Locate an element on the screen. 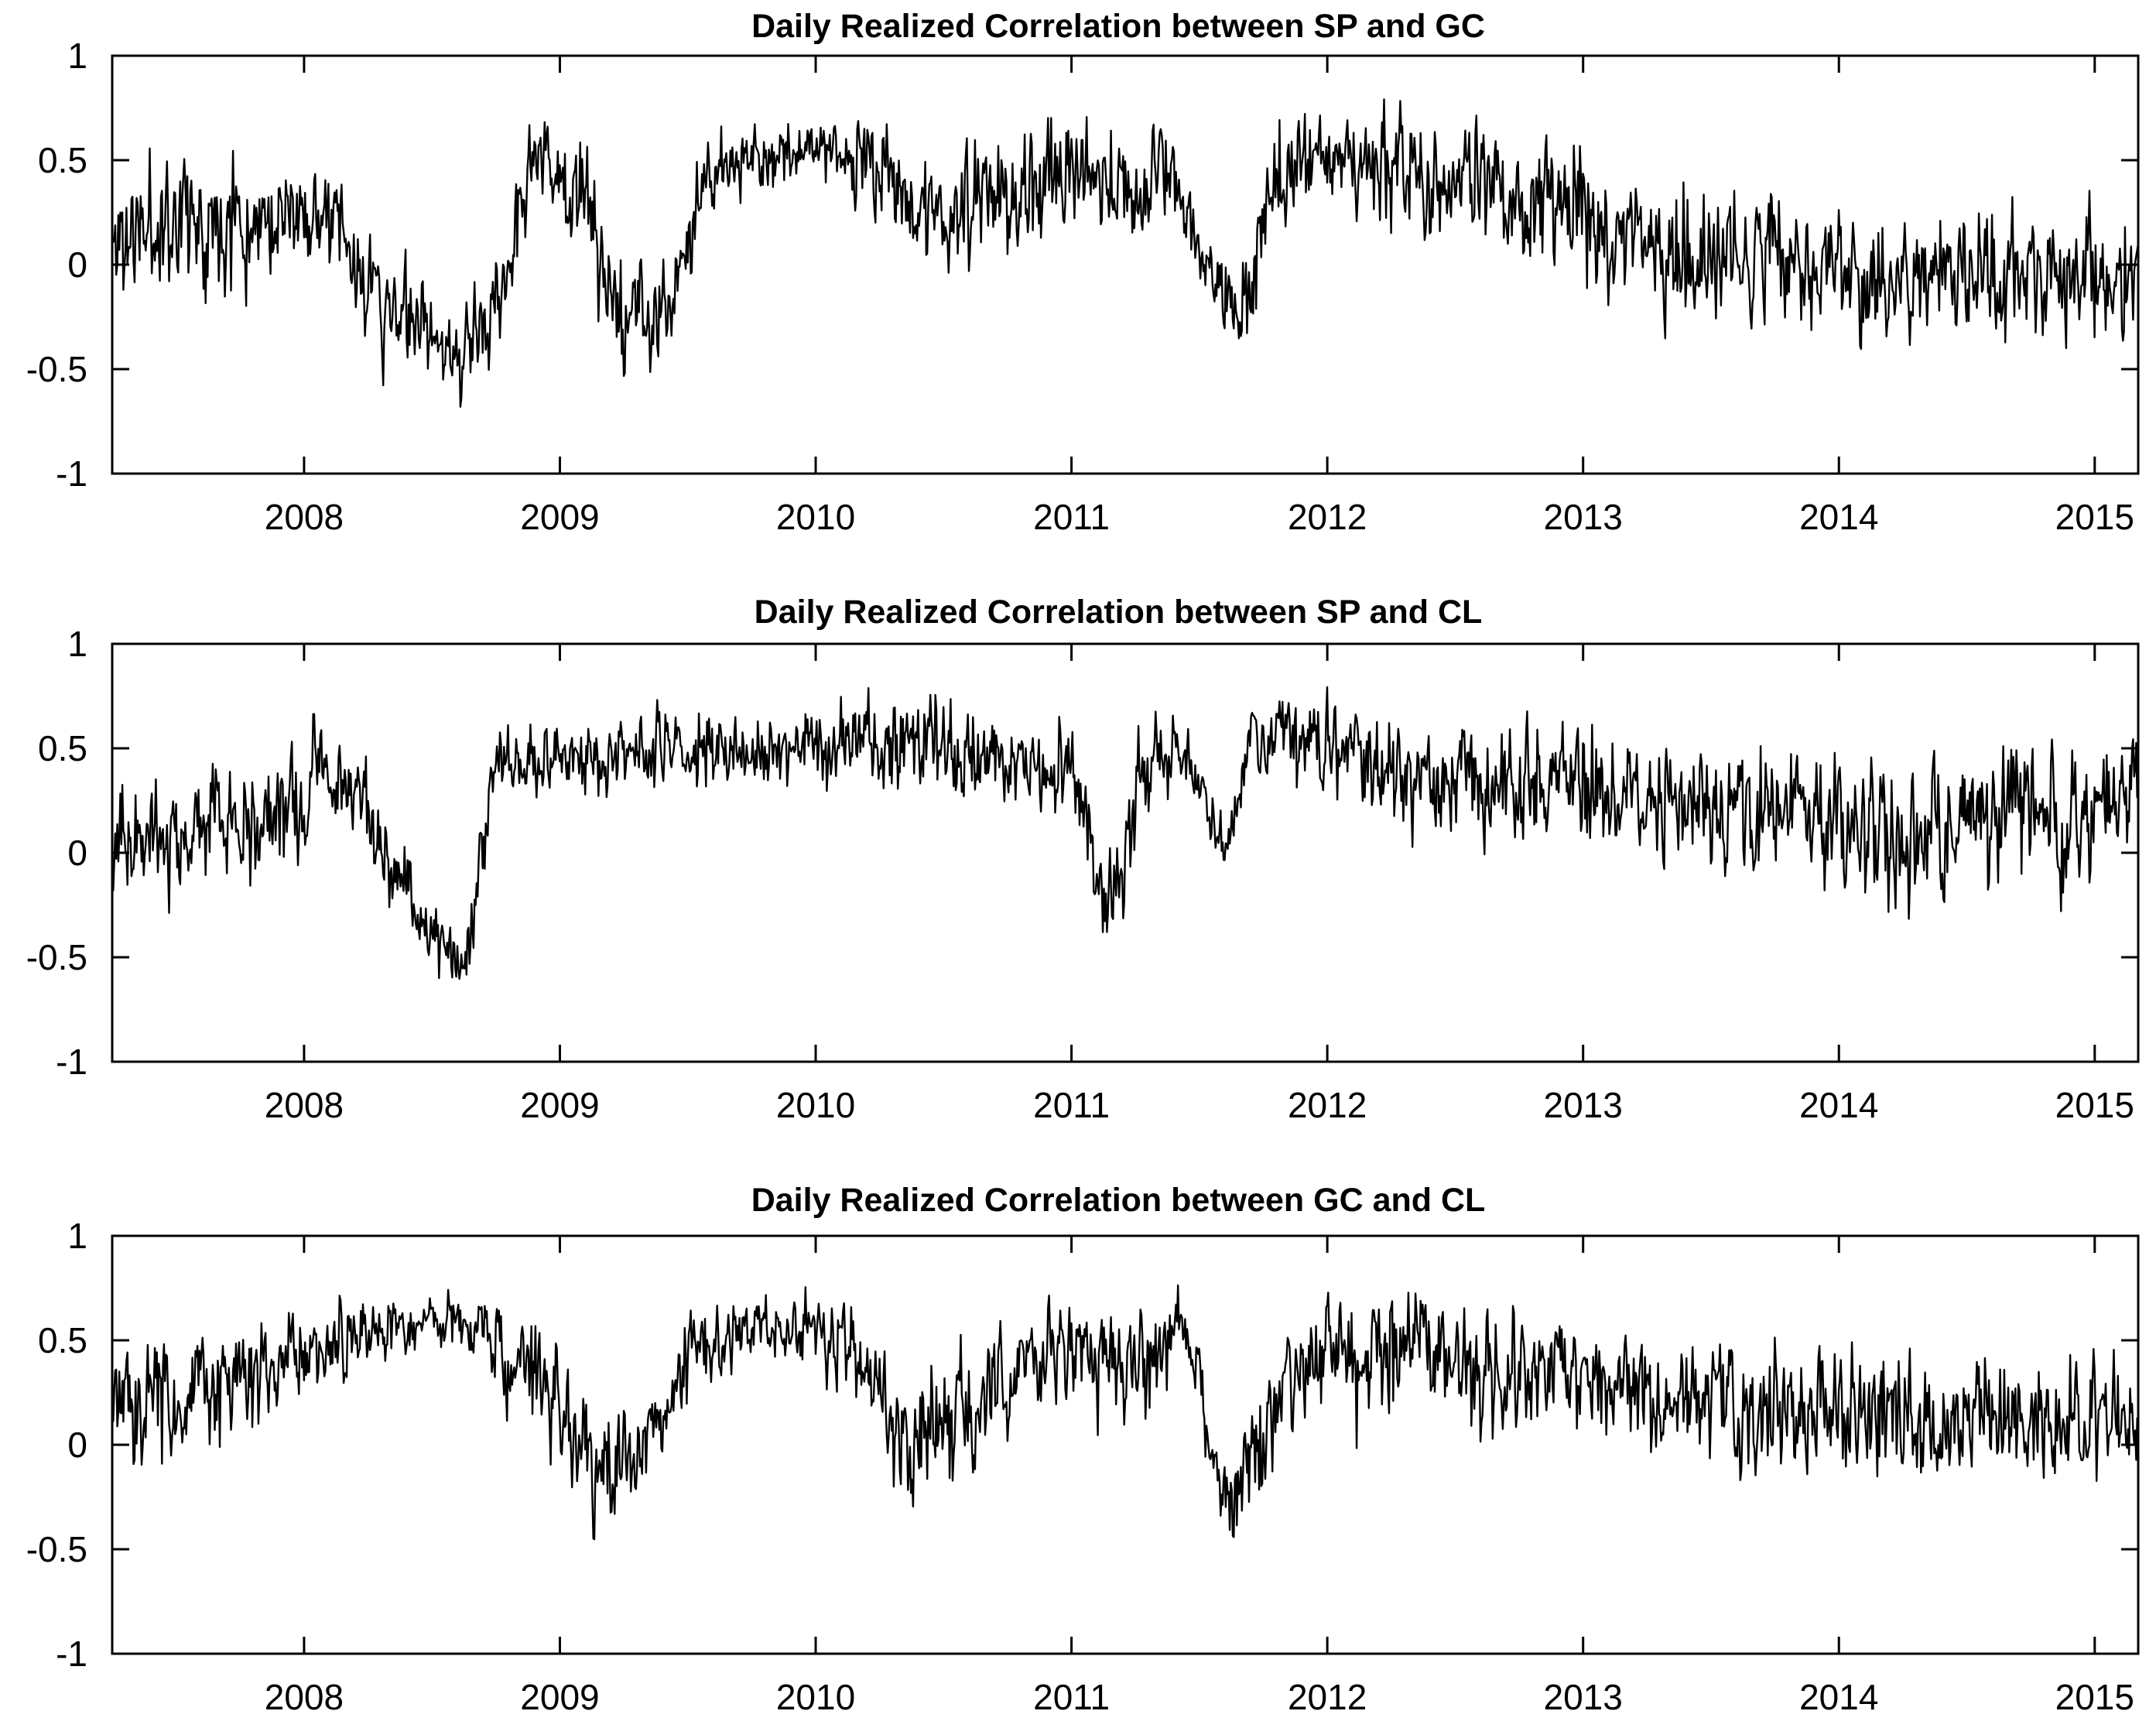 The image size is (2156, 1728). series-line is located at coordinates (1125, 1412).